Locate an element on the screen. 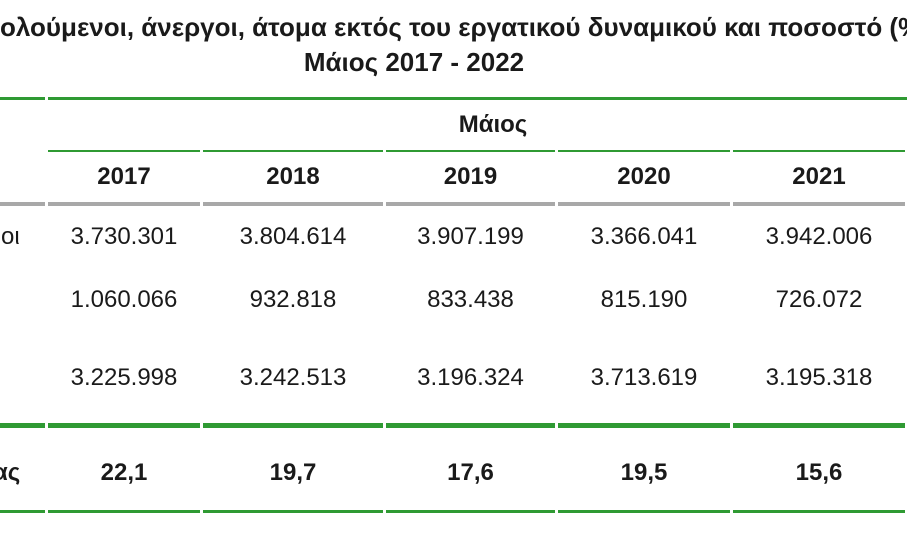 This screenshot has height=536, width=907. year-header: 2017 is located at coordinates (124, 178).